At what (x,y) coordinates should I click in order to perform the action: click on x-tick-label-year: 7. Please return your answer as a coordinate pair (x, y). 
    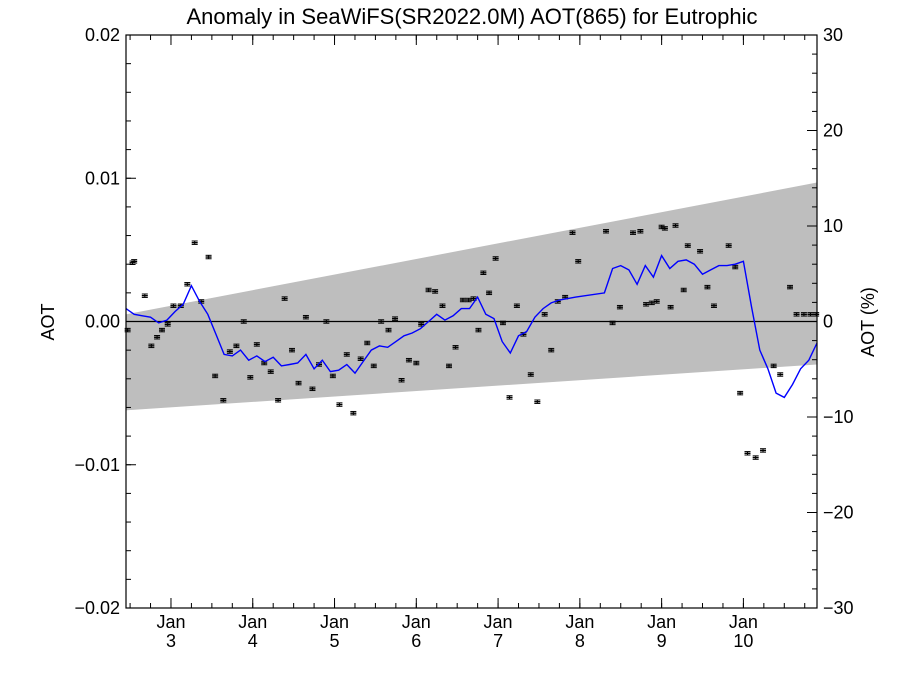
    Looking at the image, I should click on (498, 641).